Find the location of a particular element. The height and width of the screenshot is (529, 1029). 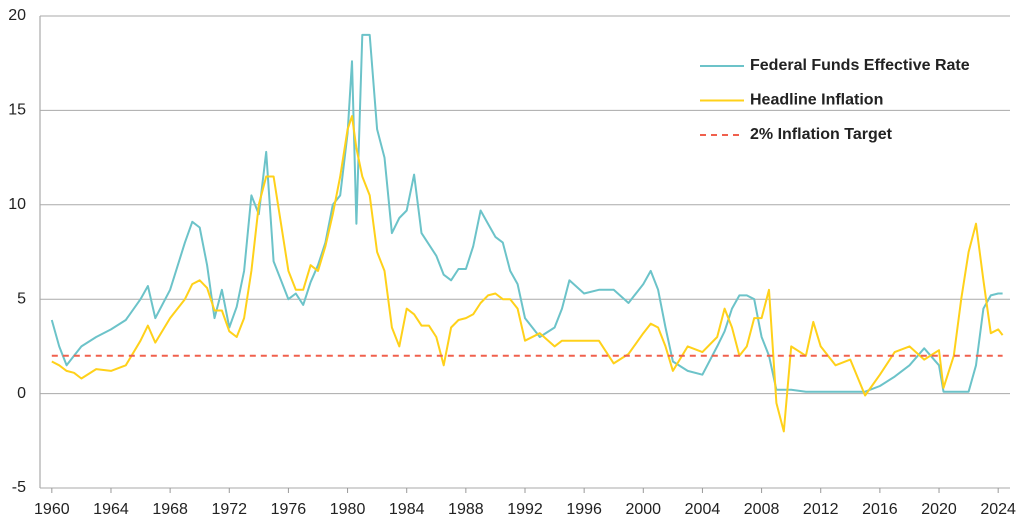

x-tick-label: 1992 is located at coordinates (525, 509).